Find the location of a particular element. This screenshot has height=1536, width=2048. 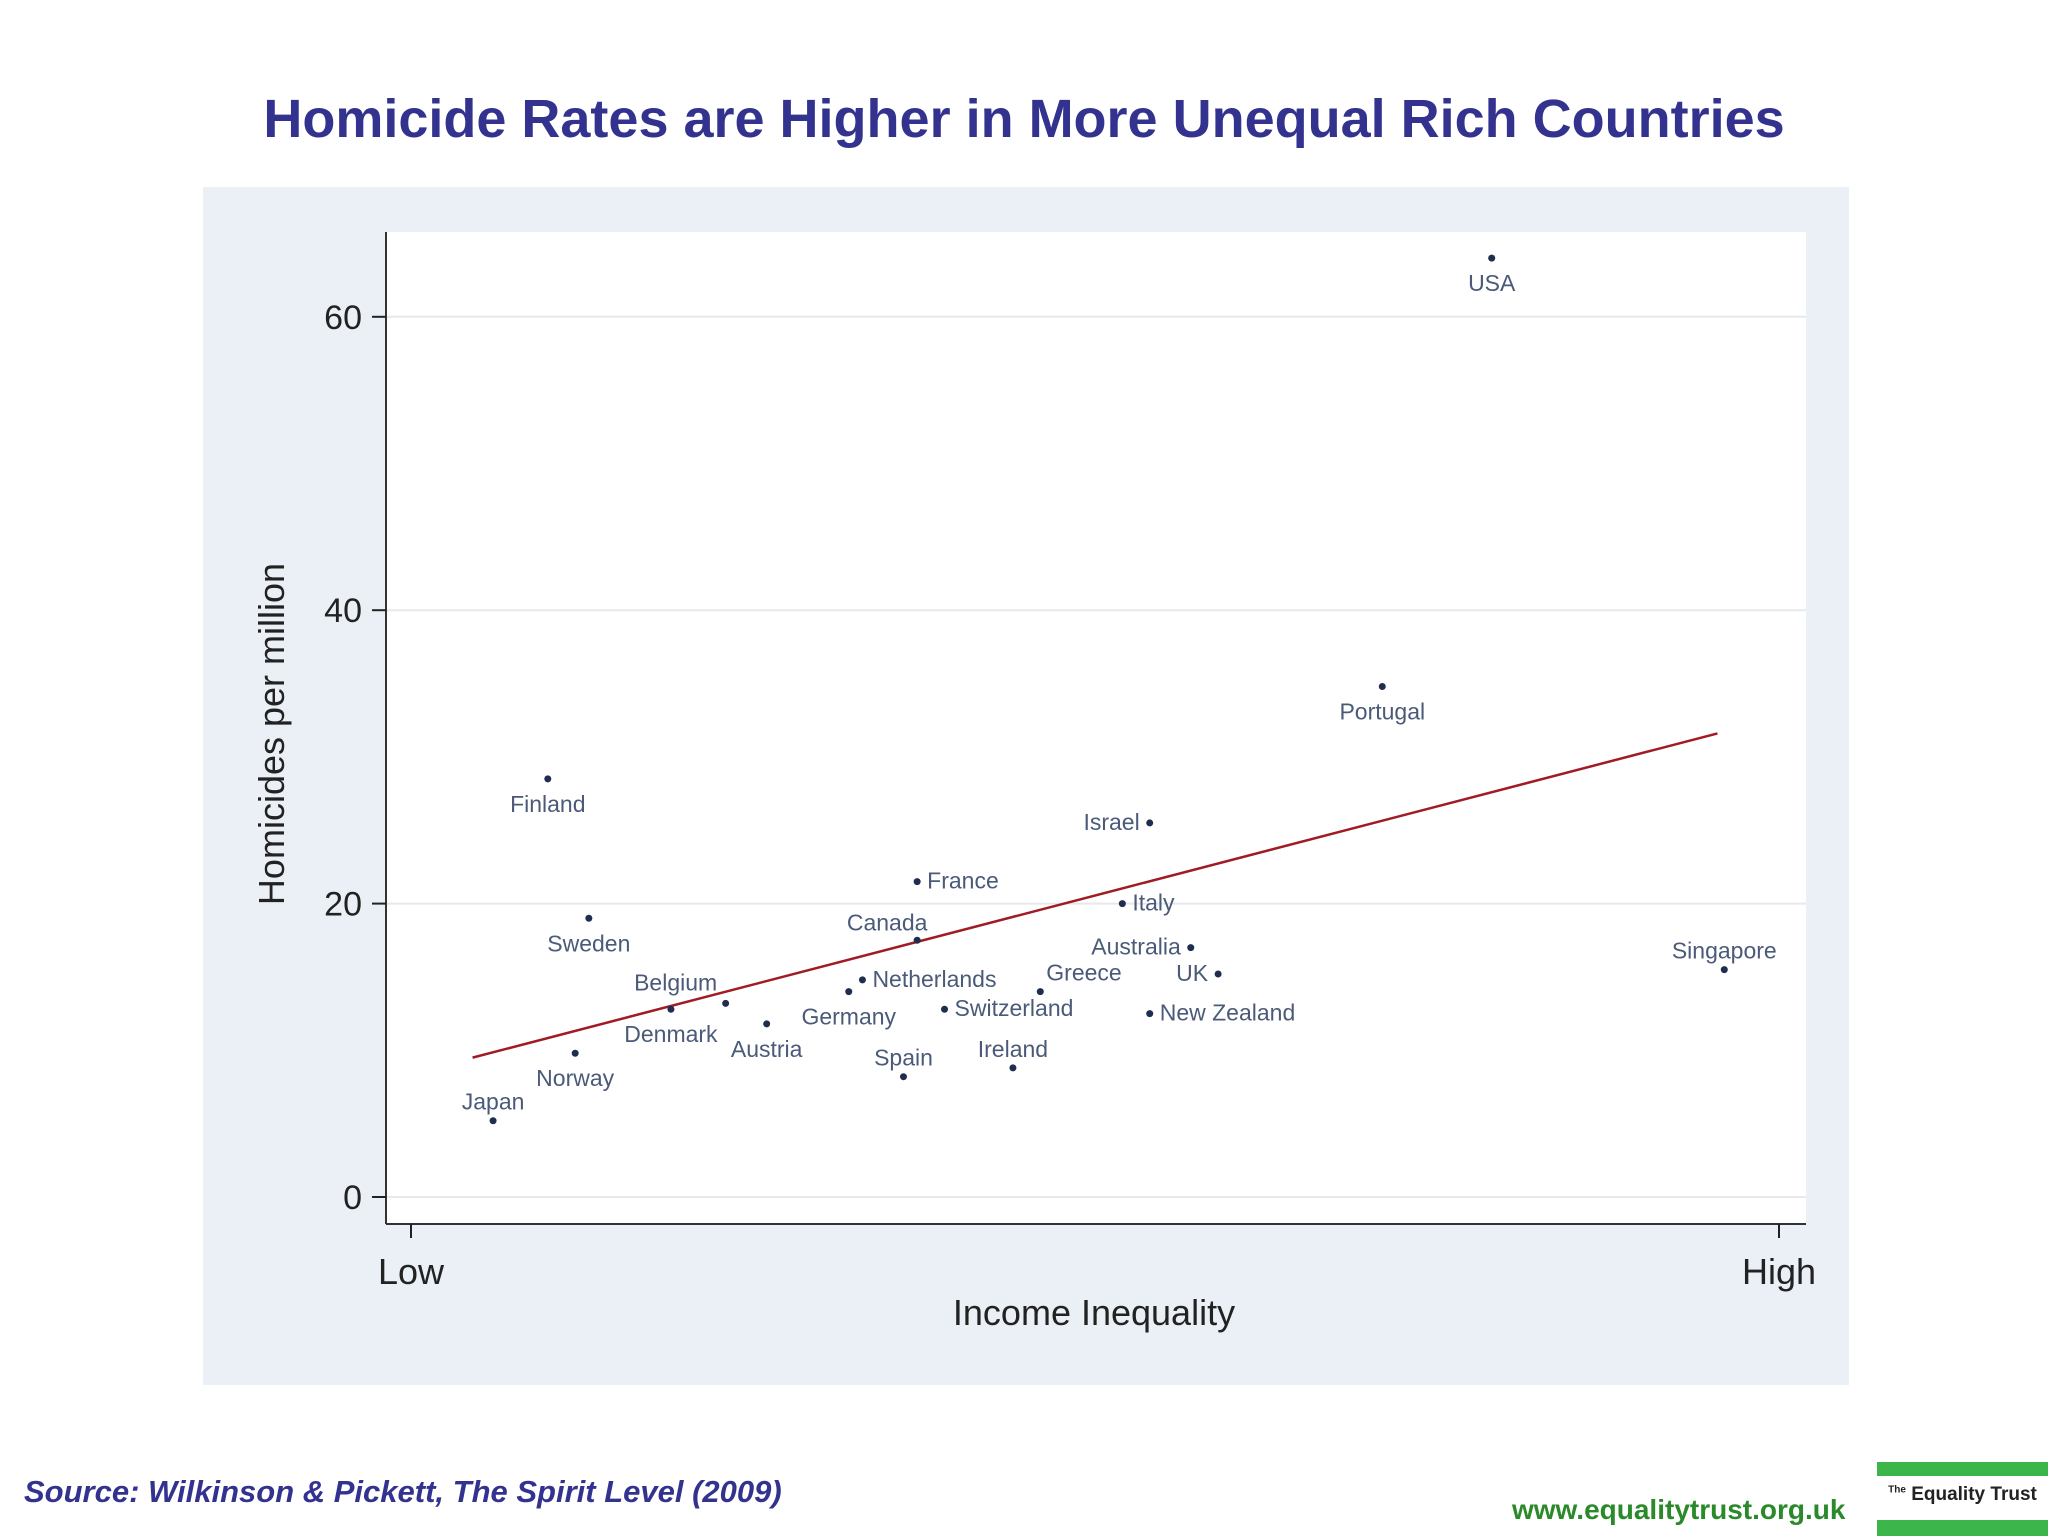

country-label: Spain is located at coordinates (903, 1058).